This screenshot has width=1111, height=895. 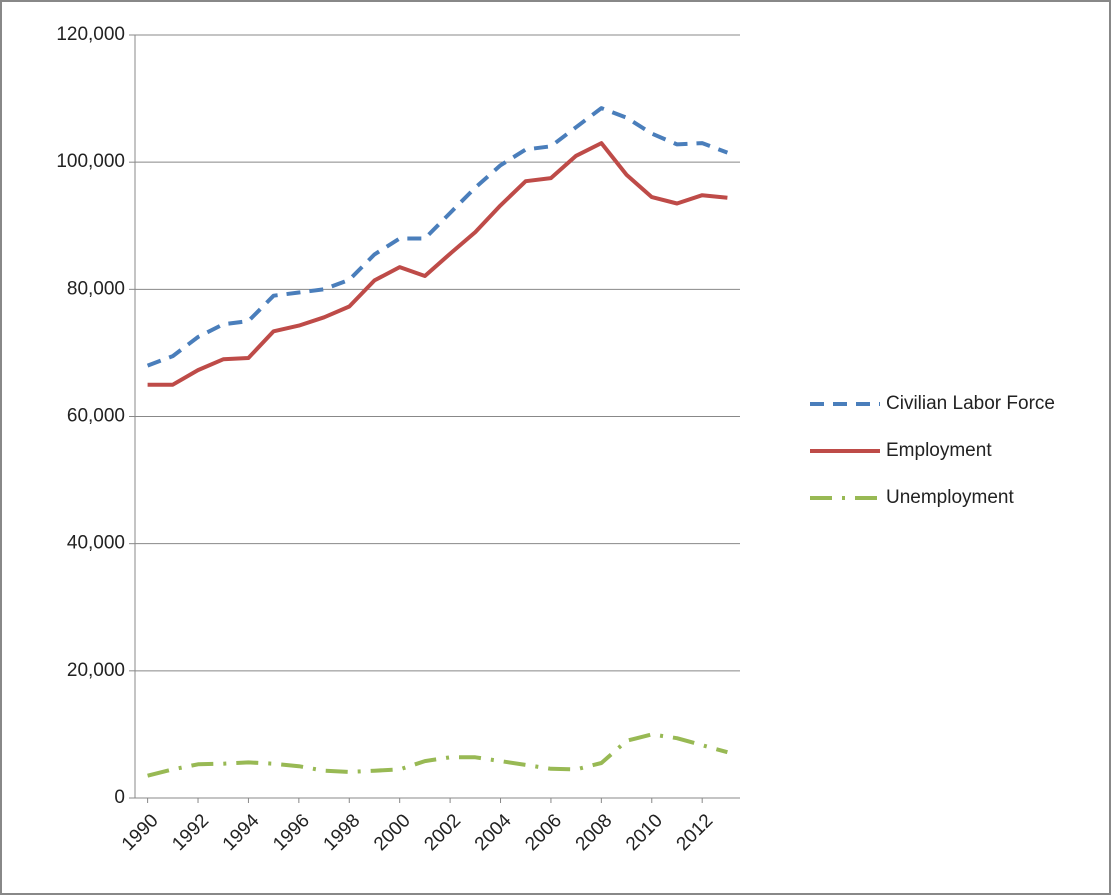 What do you see at coordinates (96, 670) in the screenshot?
I see `y-tick-label: 20,000` at bounding box center [96, 670].